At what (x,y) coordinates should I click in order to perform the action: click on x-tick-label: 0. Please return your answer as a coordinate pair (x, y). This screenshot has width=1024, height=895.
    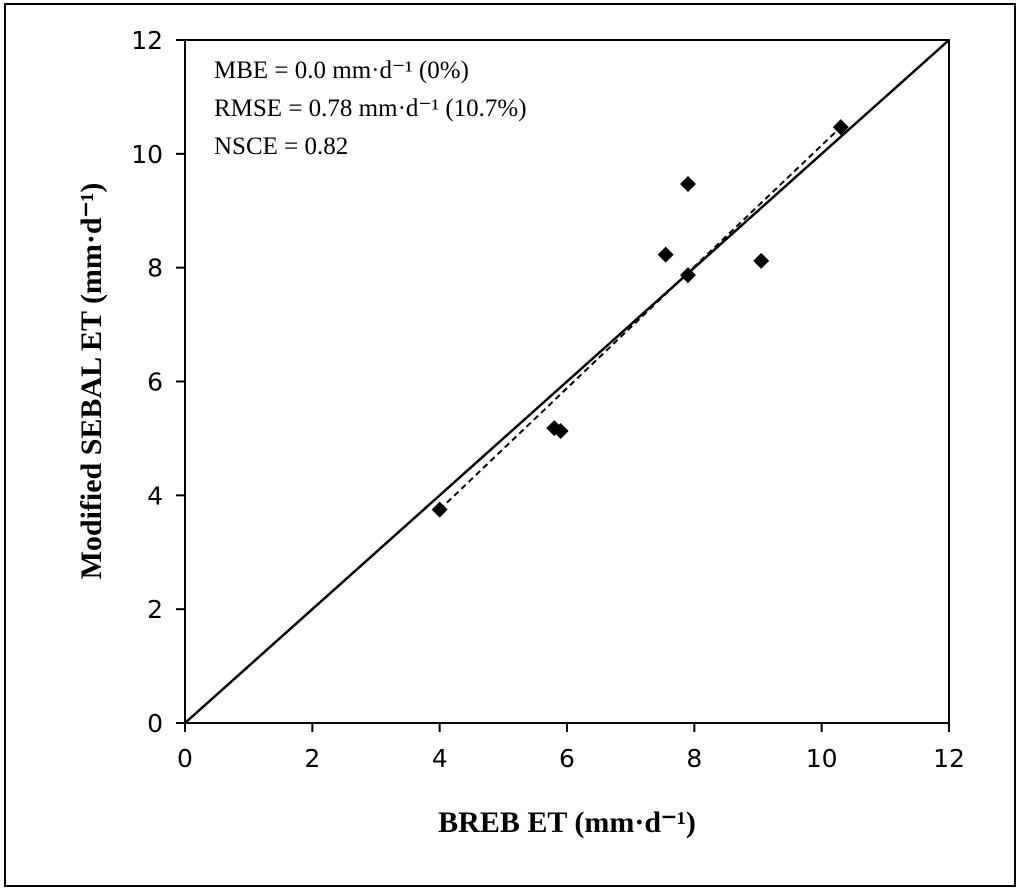
    Looking at the image, I should click on (185, 758).